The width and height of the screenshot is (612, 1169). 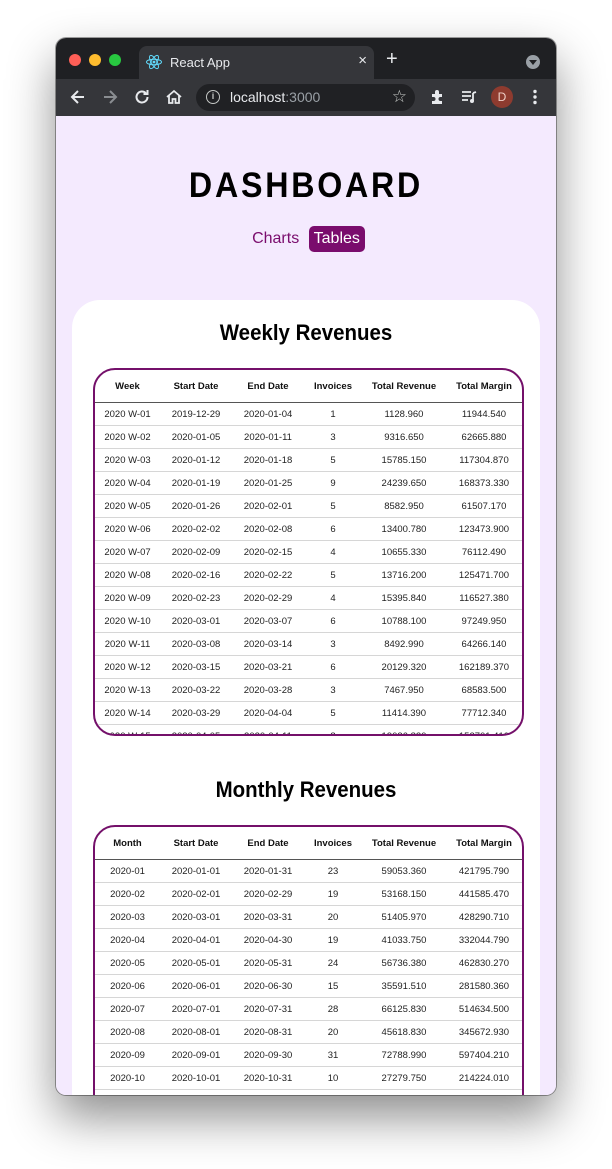 I want to click on tab-bar: React App × +, so click(x=306, y=58).